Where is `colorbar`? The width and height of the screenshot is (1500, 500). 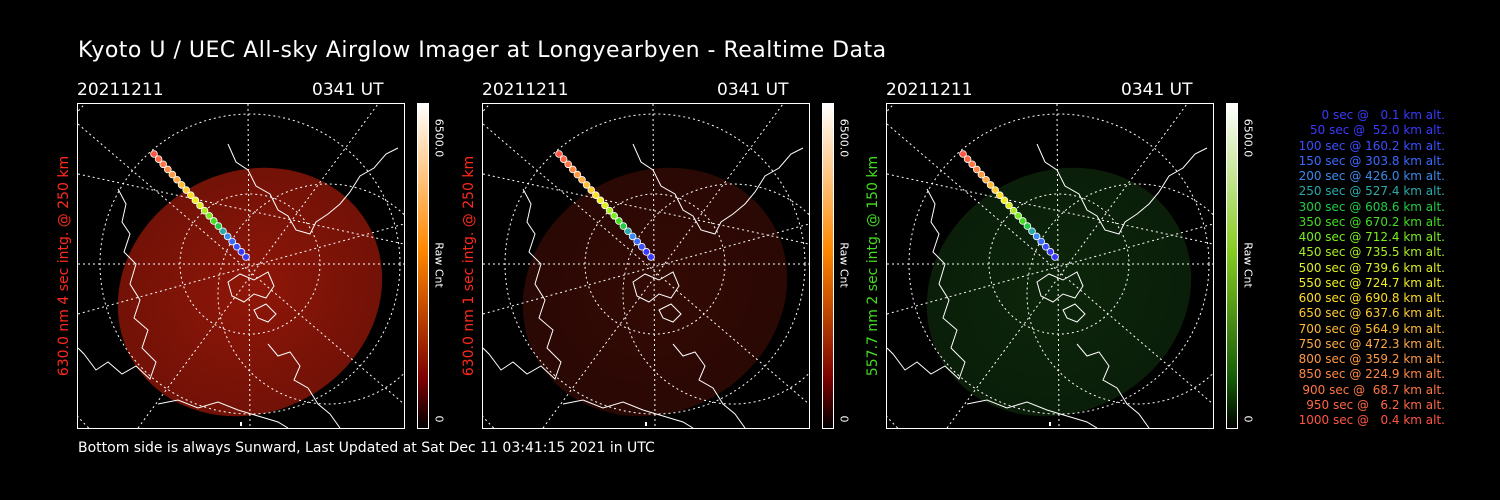 colorbar is located at coordinates (1232, 266).